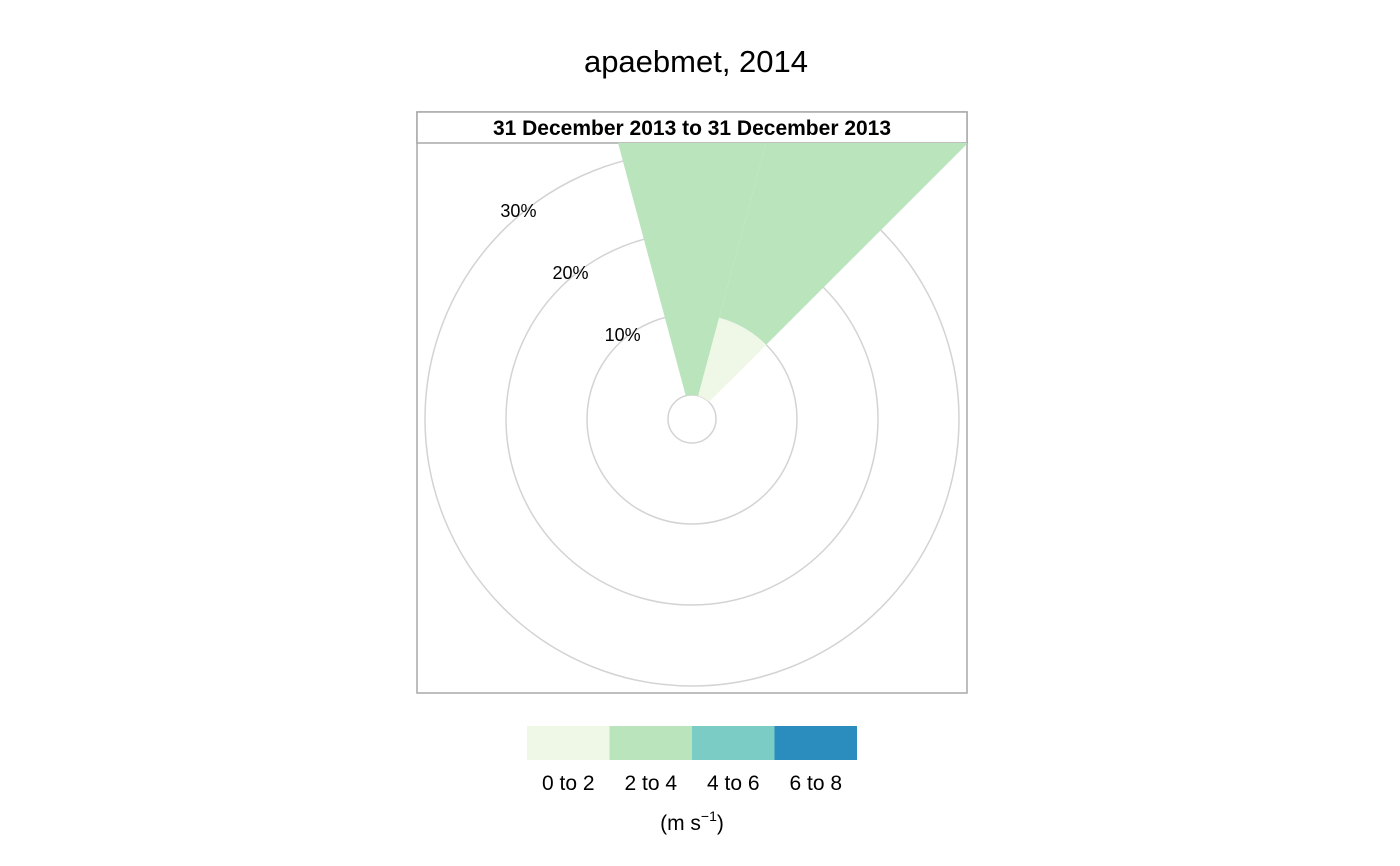  I want to click on legend-units: (m s−1), so click(692, 821).